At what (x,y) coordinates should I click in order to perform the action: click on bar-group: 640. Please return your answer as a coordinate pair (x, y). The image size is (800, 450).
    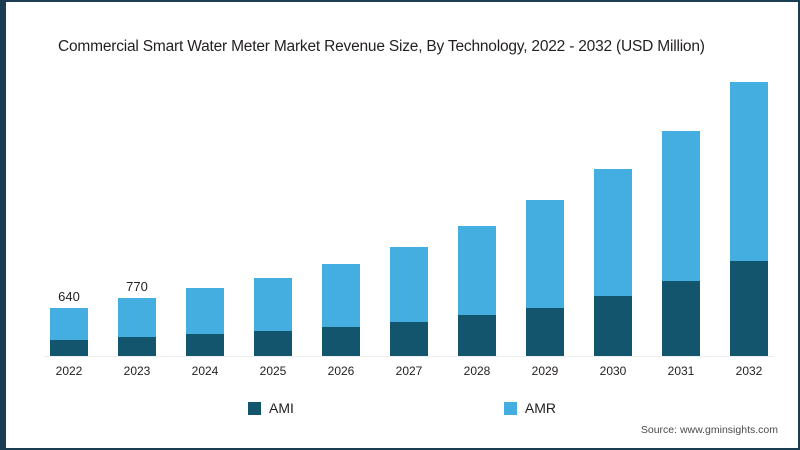
    Looking at the image, I should click on (69, 214).